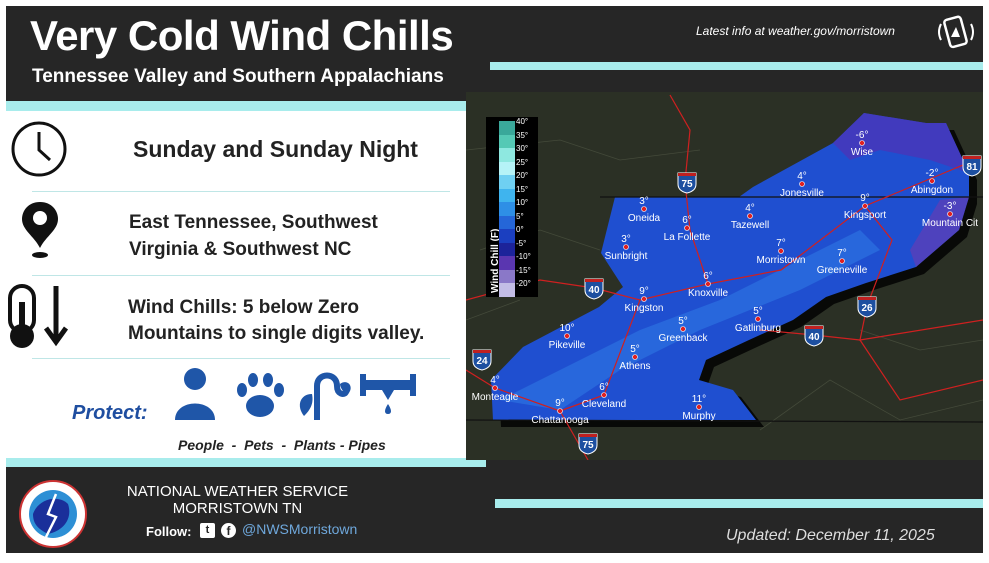  What do you see at coordinates (972, 166) in the screenshot?
I see `interstate-shield: 81` at bounding box center [972, 166].